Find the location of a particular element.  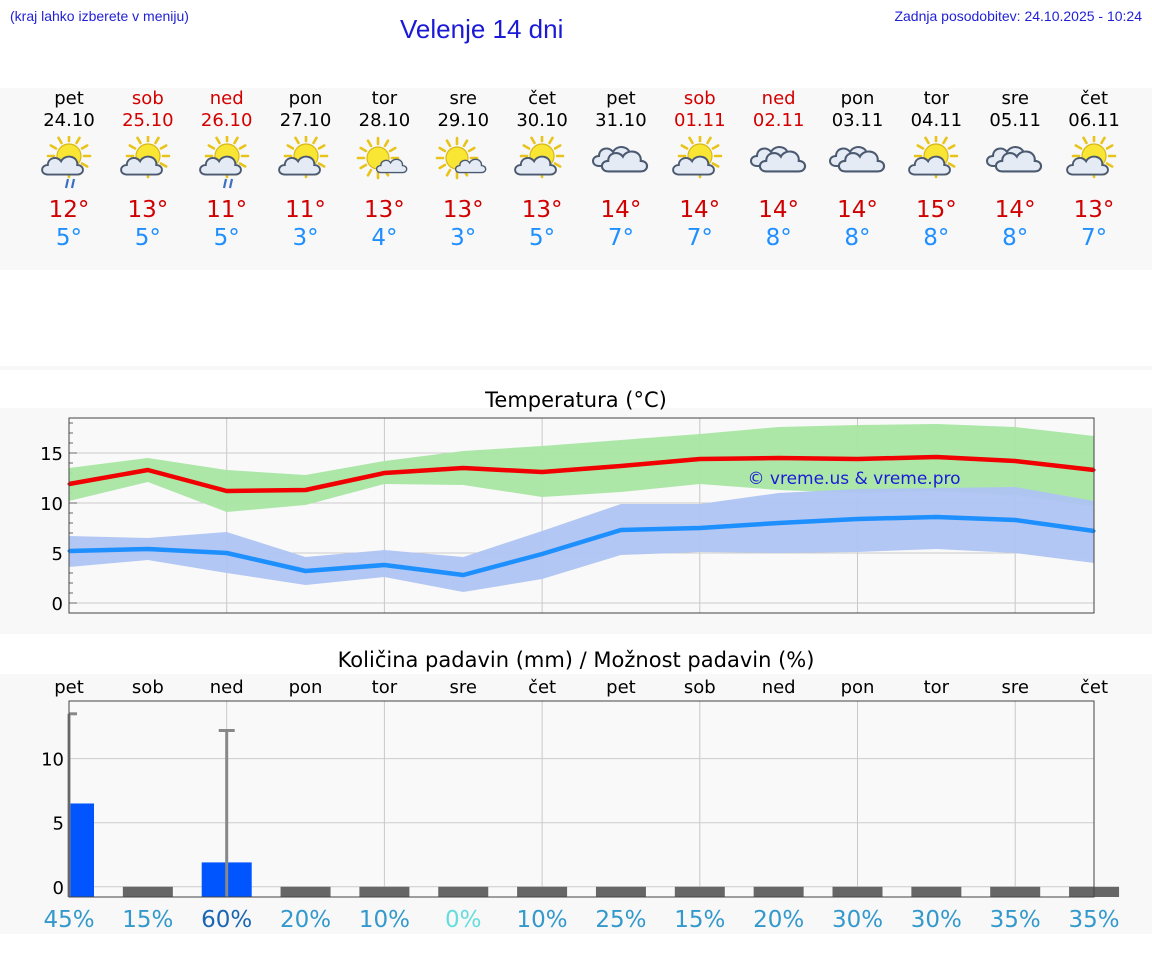

day-date: 26.10 is located at coordinates (226, 120).